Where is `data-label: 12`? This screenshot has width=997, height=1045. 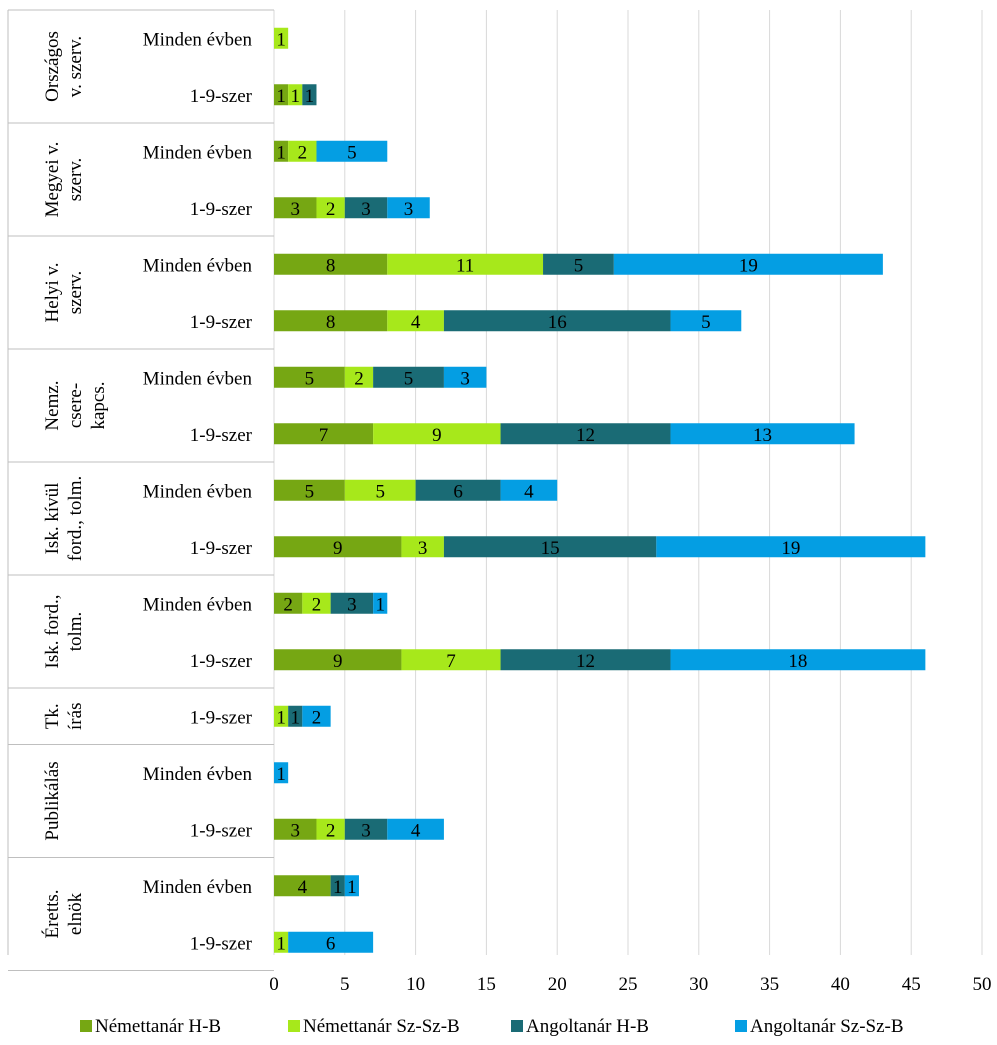
data-label: 12 is located at coordinates (585, 661).